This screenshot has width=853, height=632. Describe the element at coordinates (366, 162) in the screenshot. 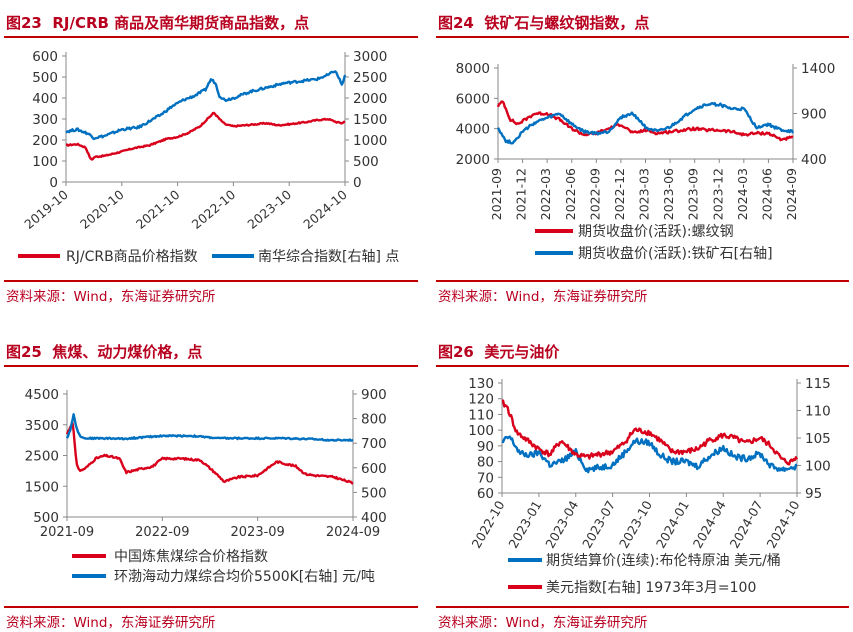

I see `y-tick-label-right: 500` at that location.